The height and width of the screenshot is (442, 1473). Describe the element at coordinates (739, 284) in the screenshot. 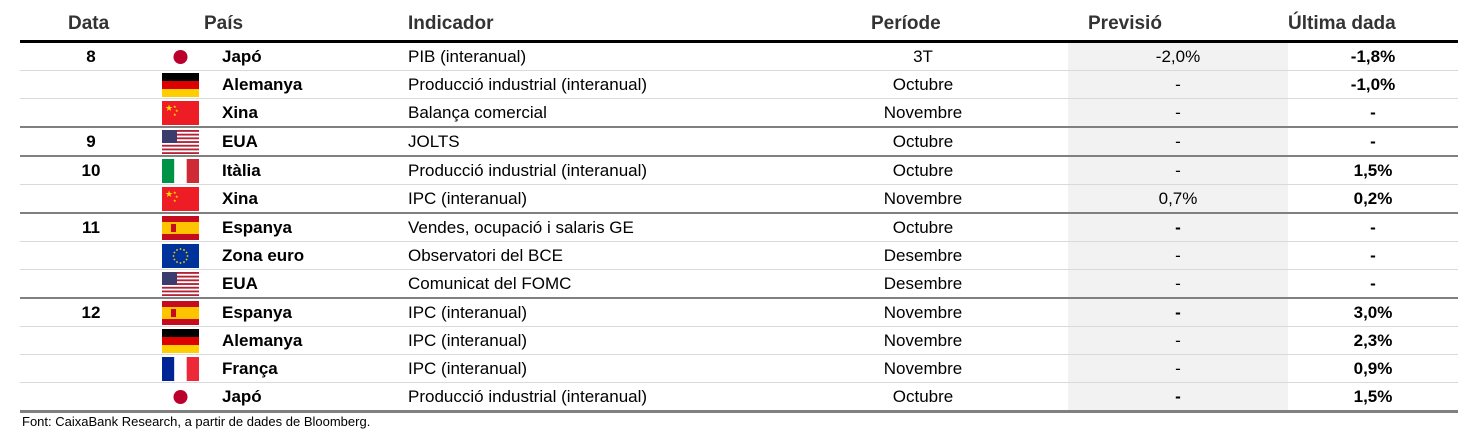

I see `table-row: EUA Comunicat del FOMC Desembre - -` at that location.